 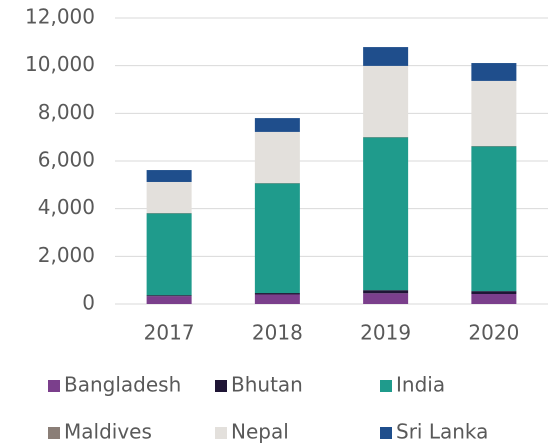 What do you see at coordinates (267, 385) in the screenshot?
I see `legend-label: Bhutan` at bounding box center [267, 385].